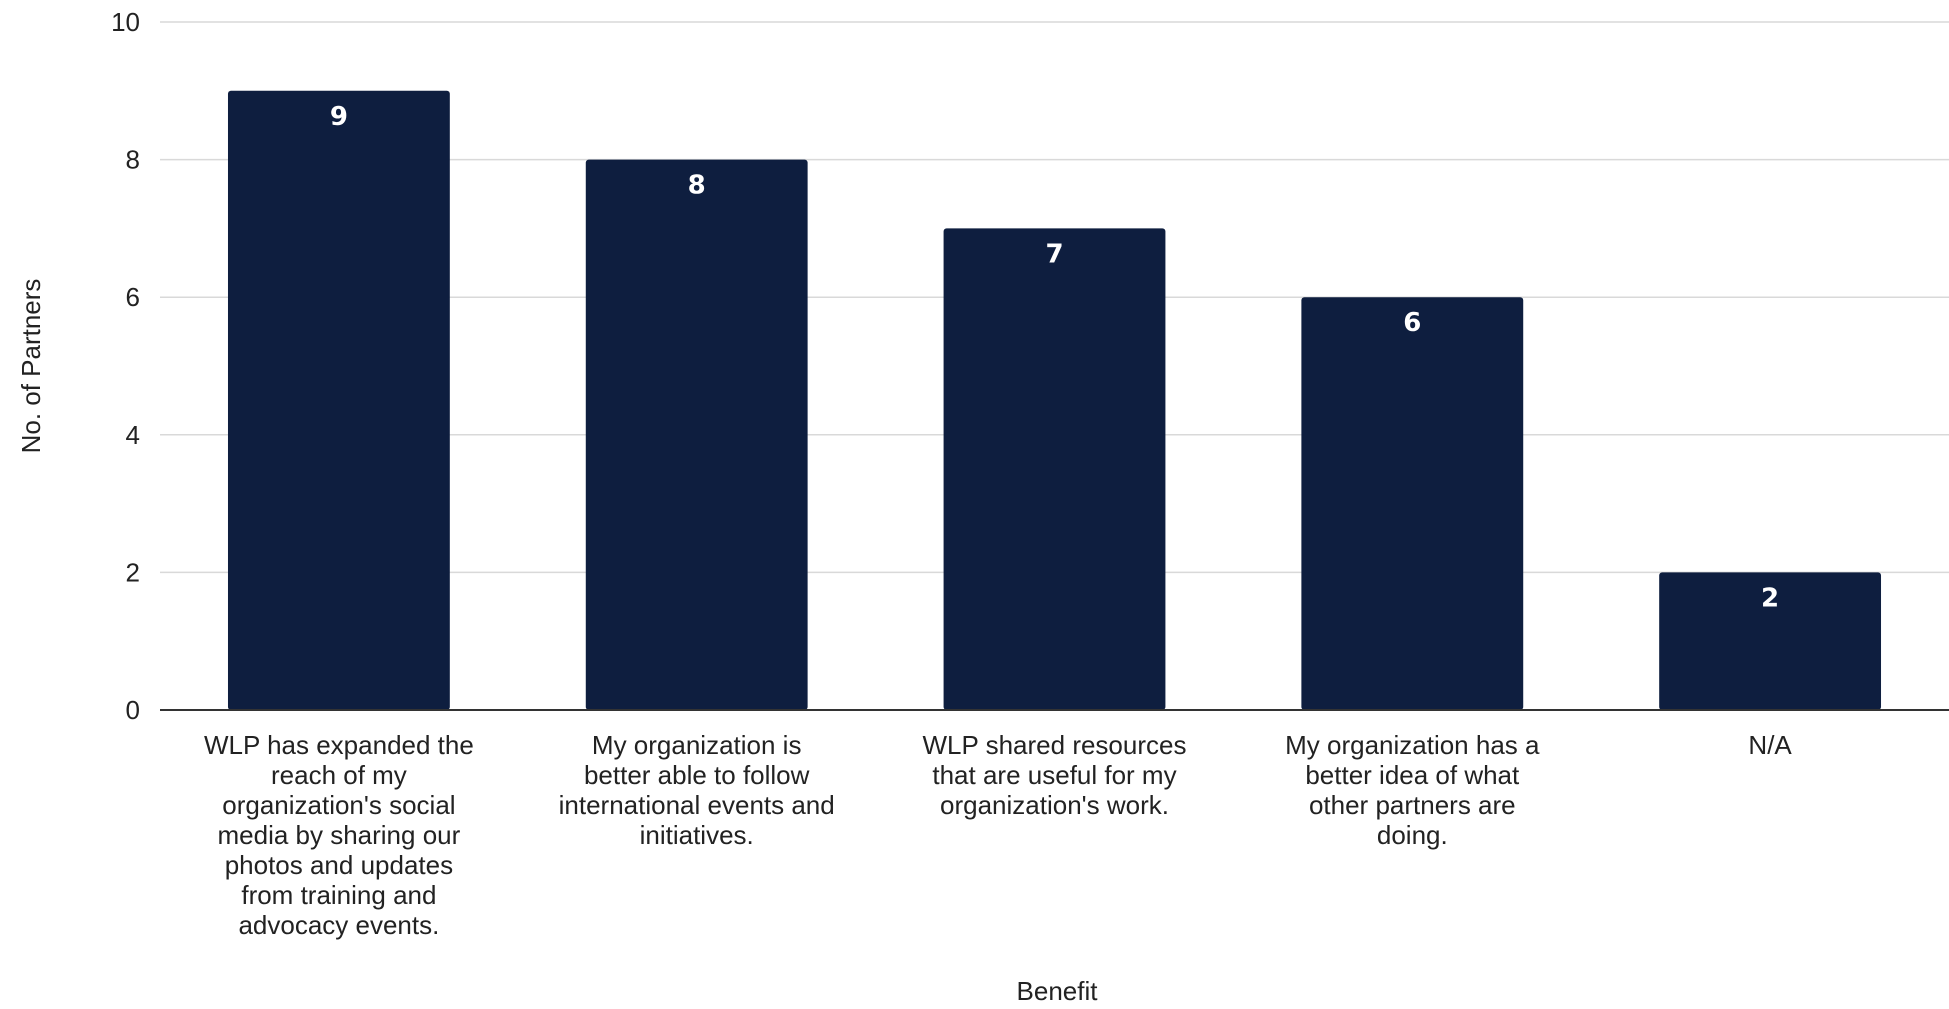  Describe the element at coordinates (1058, 991) in the screenshot. I see `x-axis-title: Benefit` at that location.